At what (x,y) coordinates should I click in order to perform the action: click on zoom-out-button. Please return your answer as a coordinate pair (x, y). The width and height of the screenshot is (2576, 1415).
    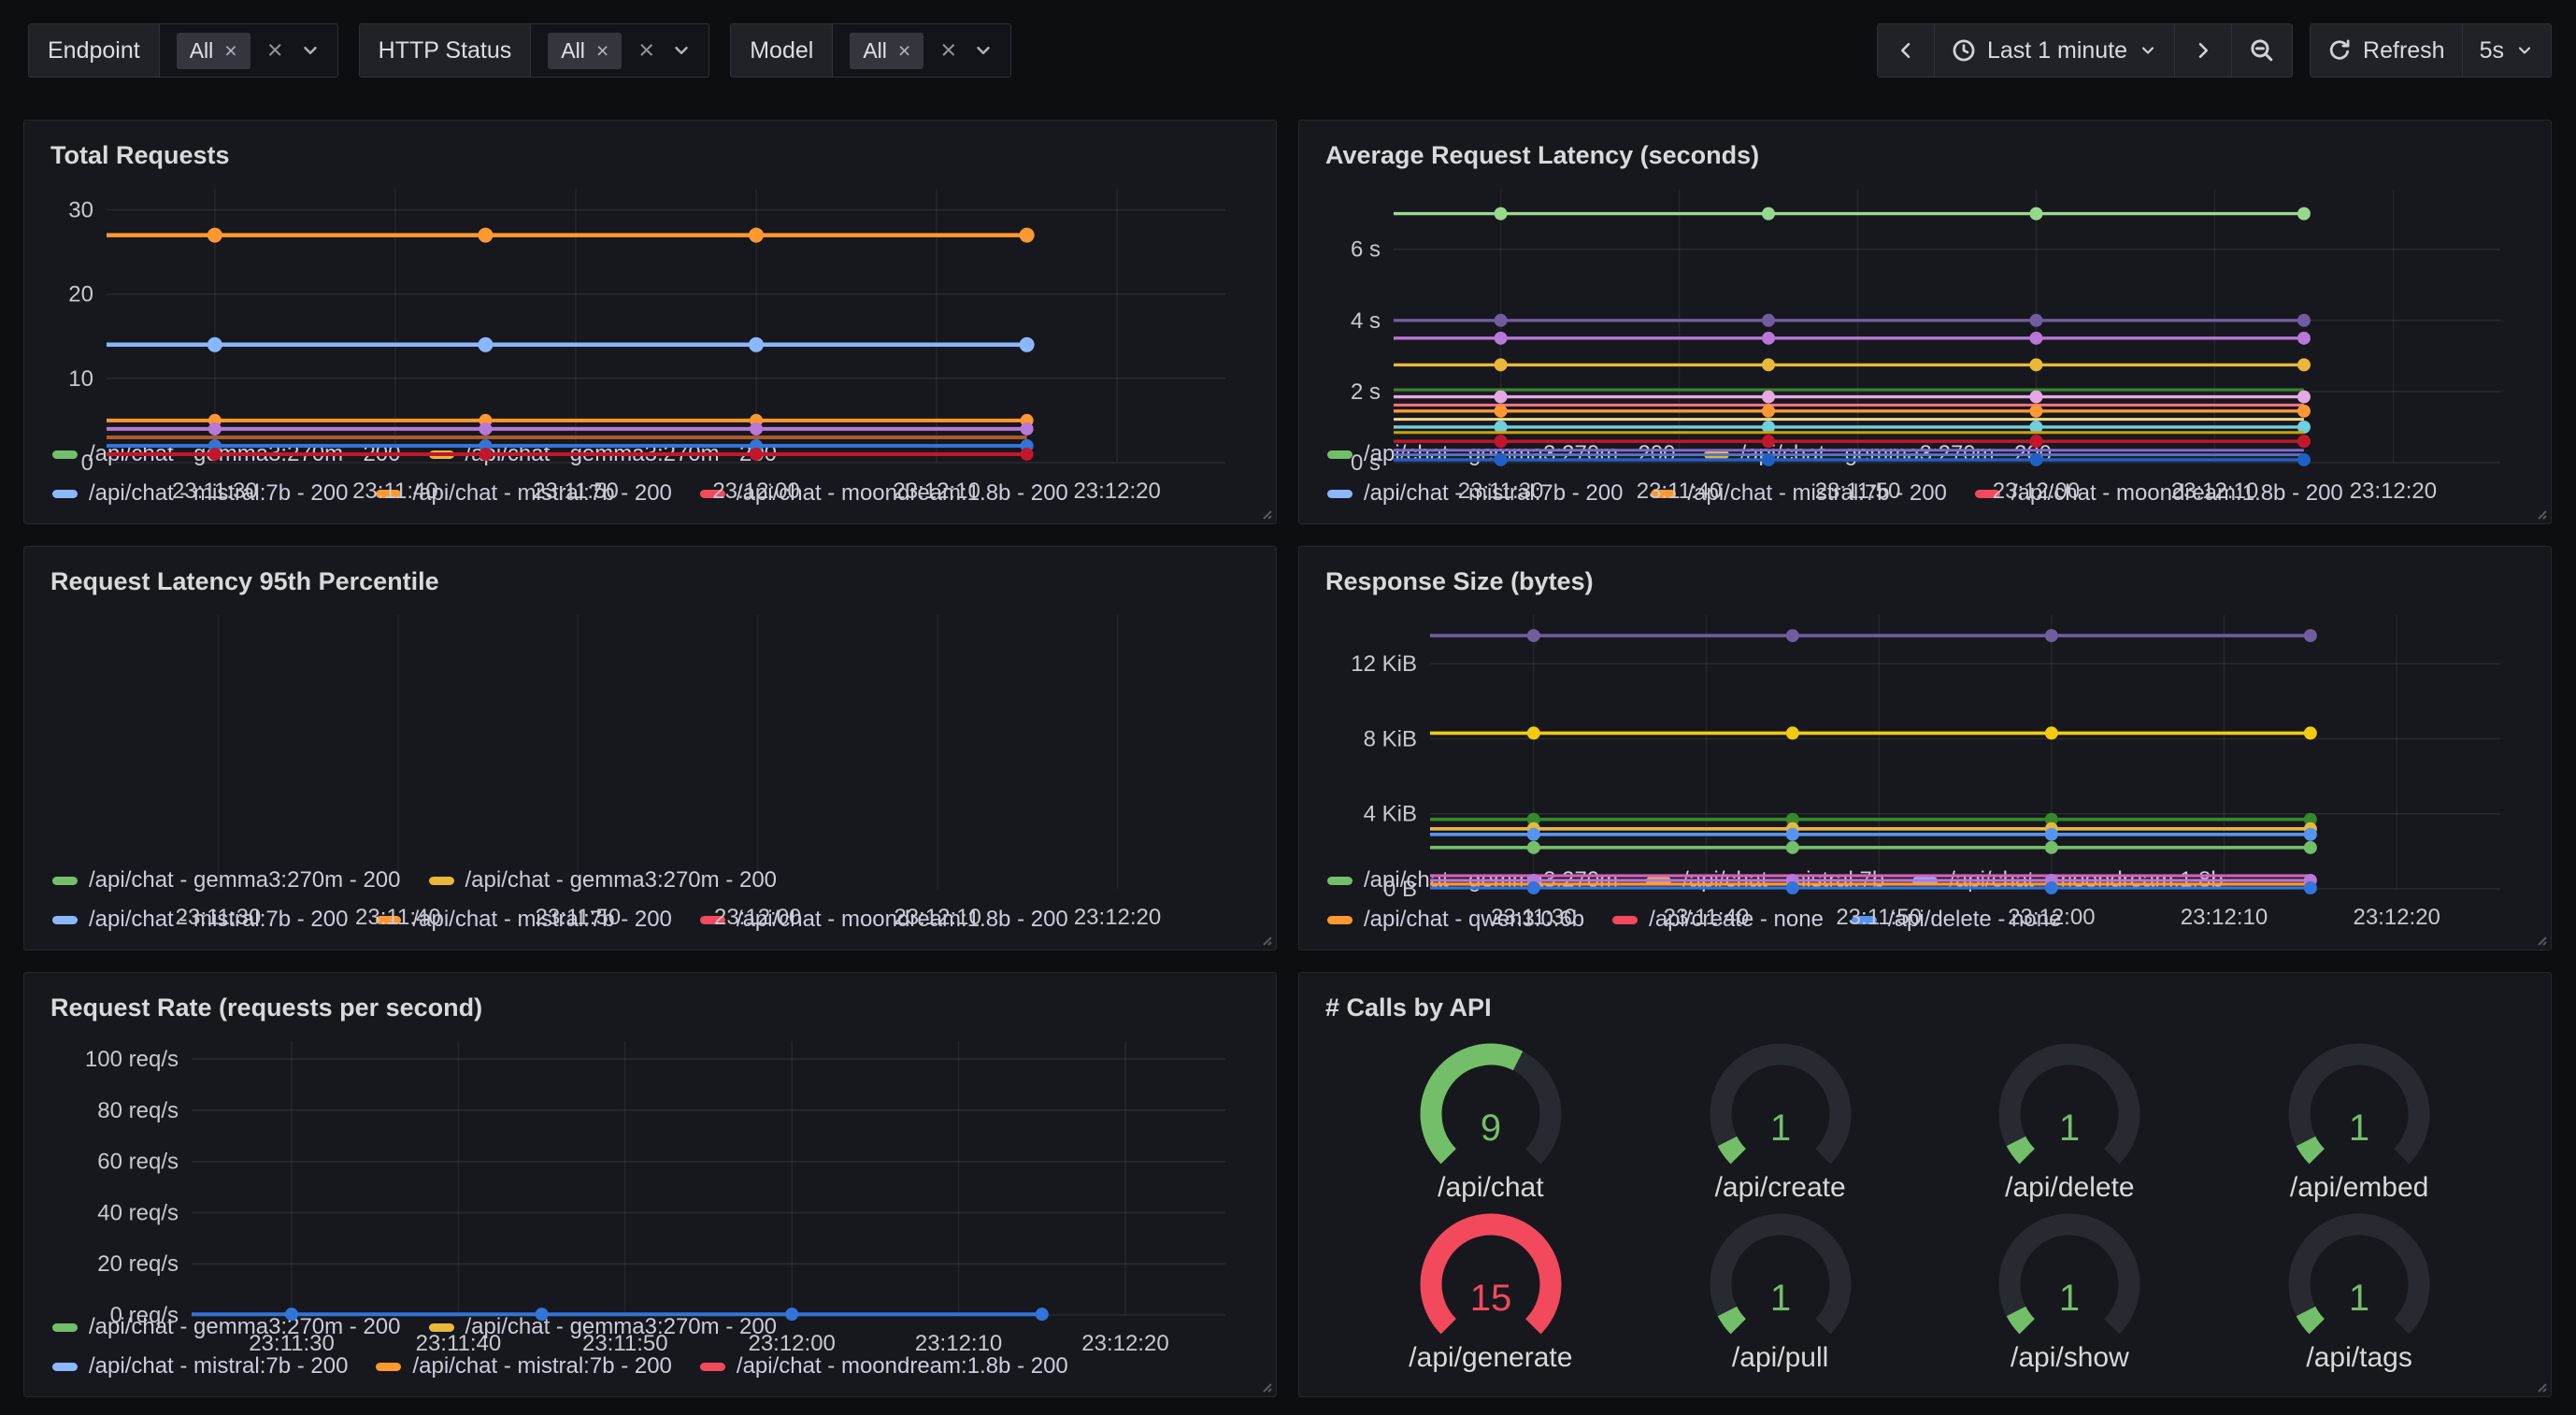
    Looking at the image, I should click on (2262, 51).